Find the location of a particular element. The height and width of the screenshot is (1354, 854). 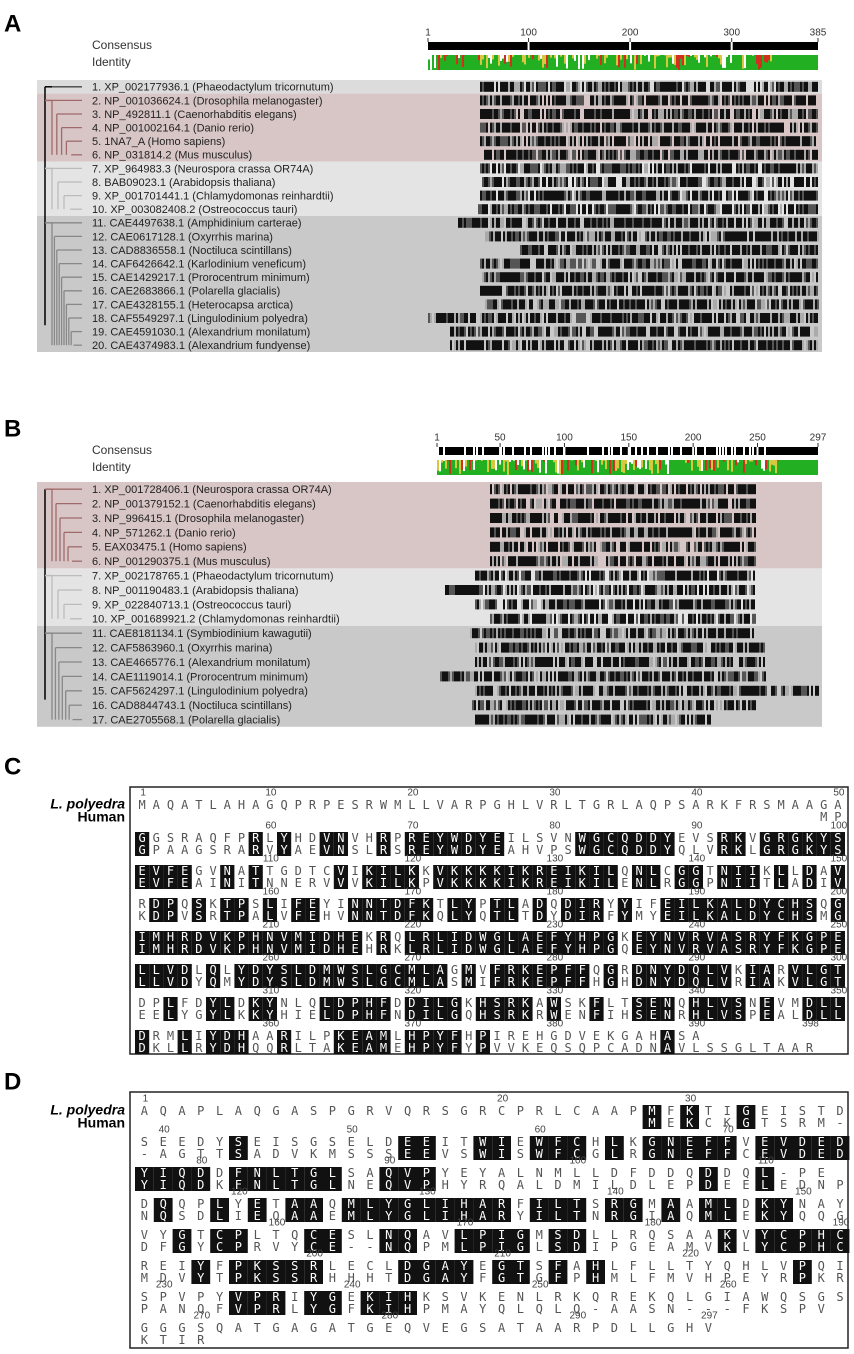

sequence-name: 9. XP_022840713.1 (Ostreococcus tauri) is located at coordinates (191, 605).